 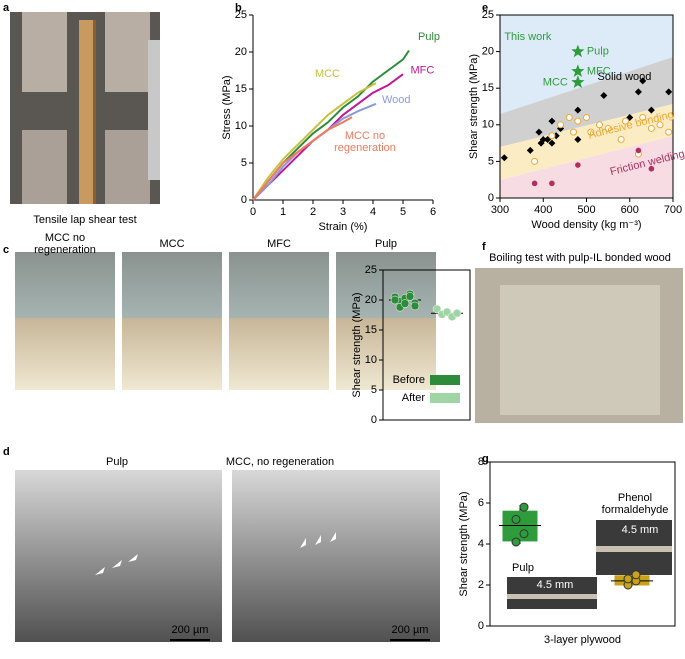 I want to click on point-label: MCC, so click(x=555, y=82).